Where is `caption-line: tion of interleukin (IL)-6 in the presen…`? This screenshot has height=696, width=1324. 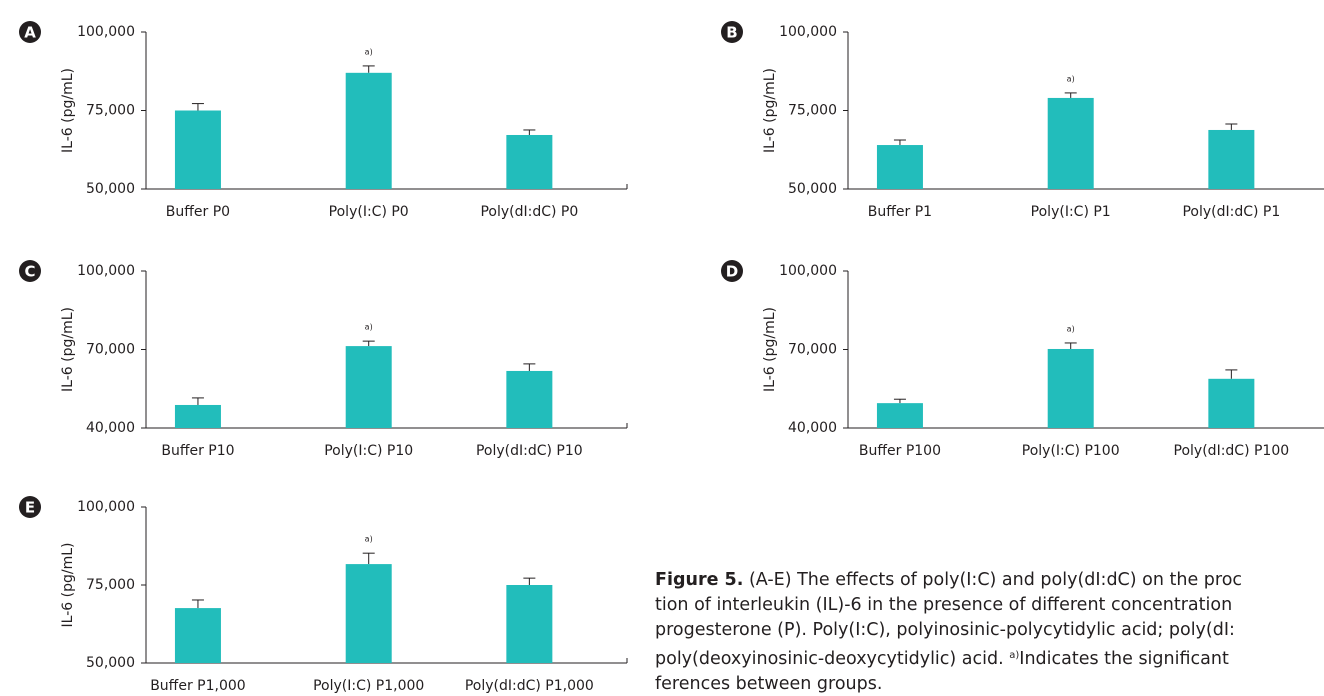
caption-line: tion of interleukin (IL)-6 in the presen… is located at coordinates (944, 605).